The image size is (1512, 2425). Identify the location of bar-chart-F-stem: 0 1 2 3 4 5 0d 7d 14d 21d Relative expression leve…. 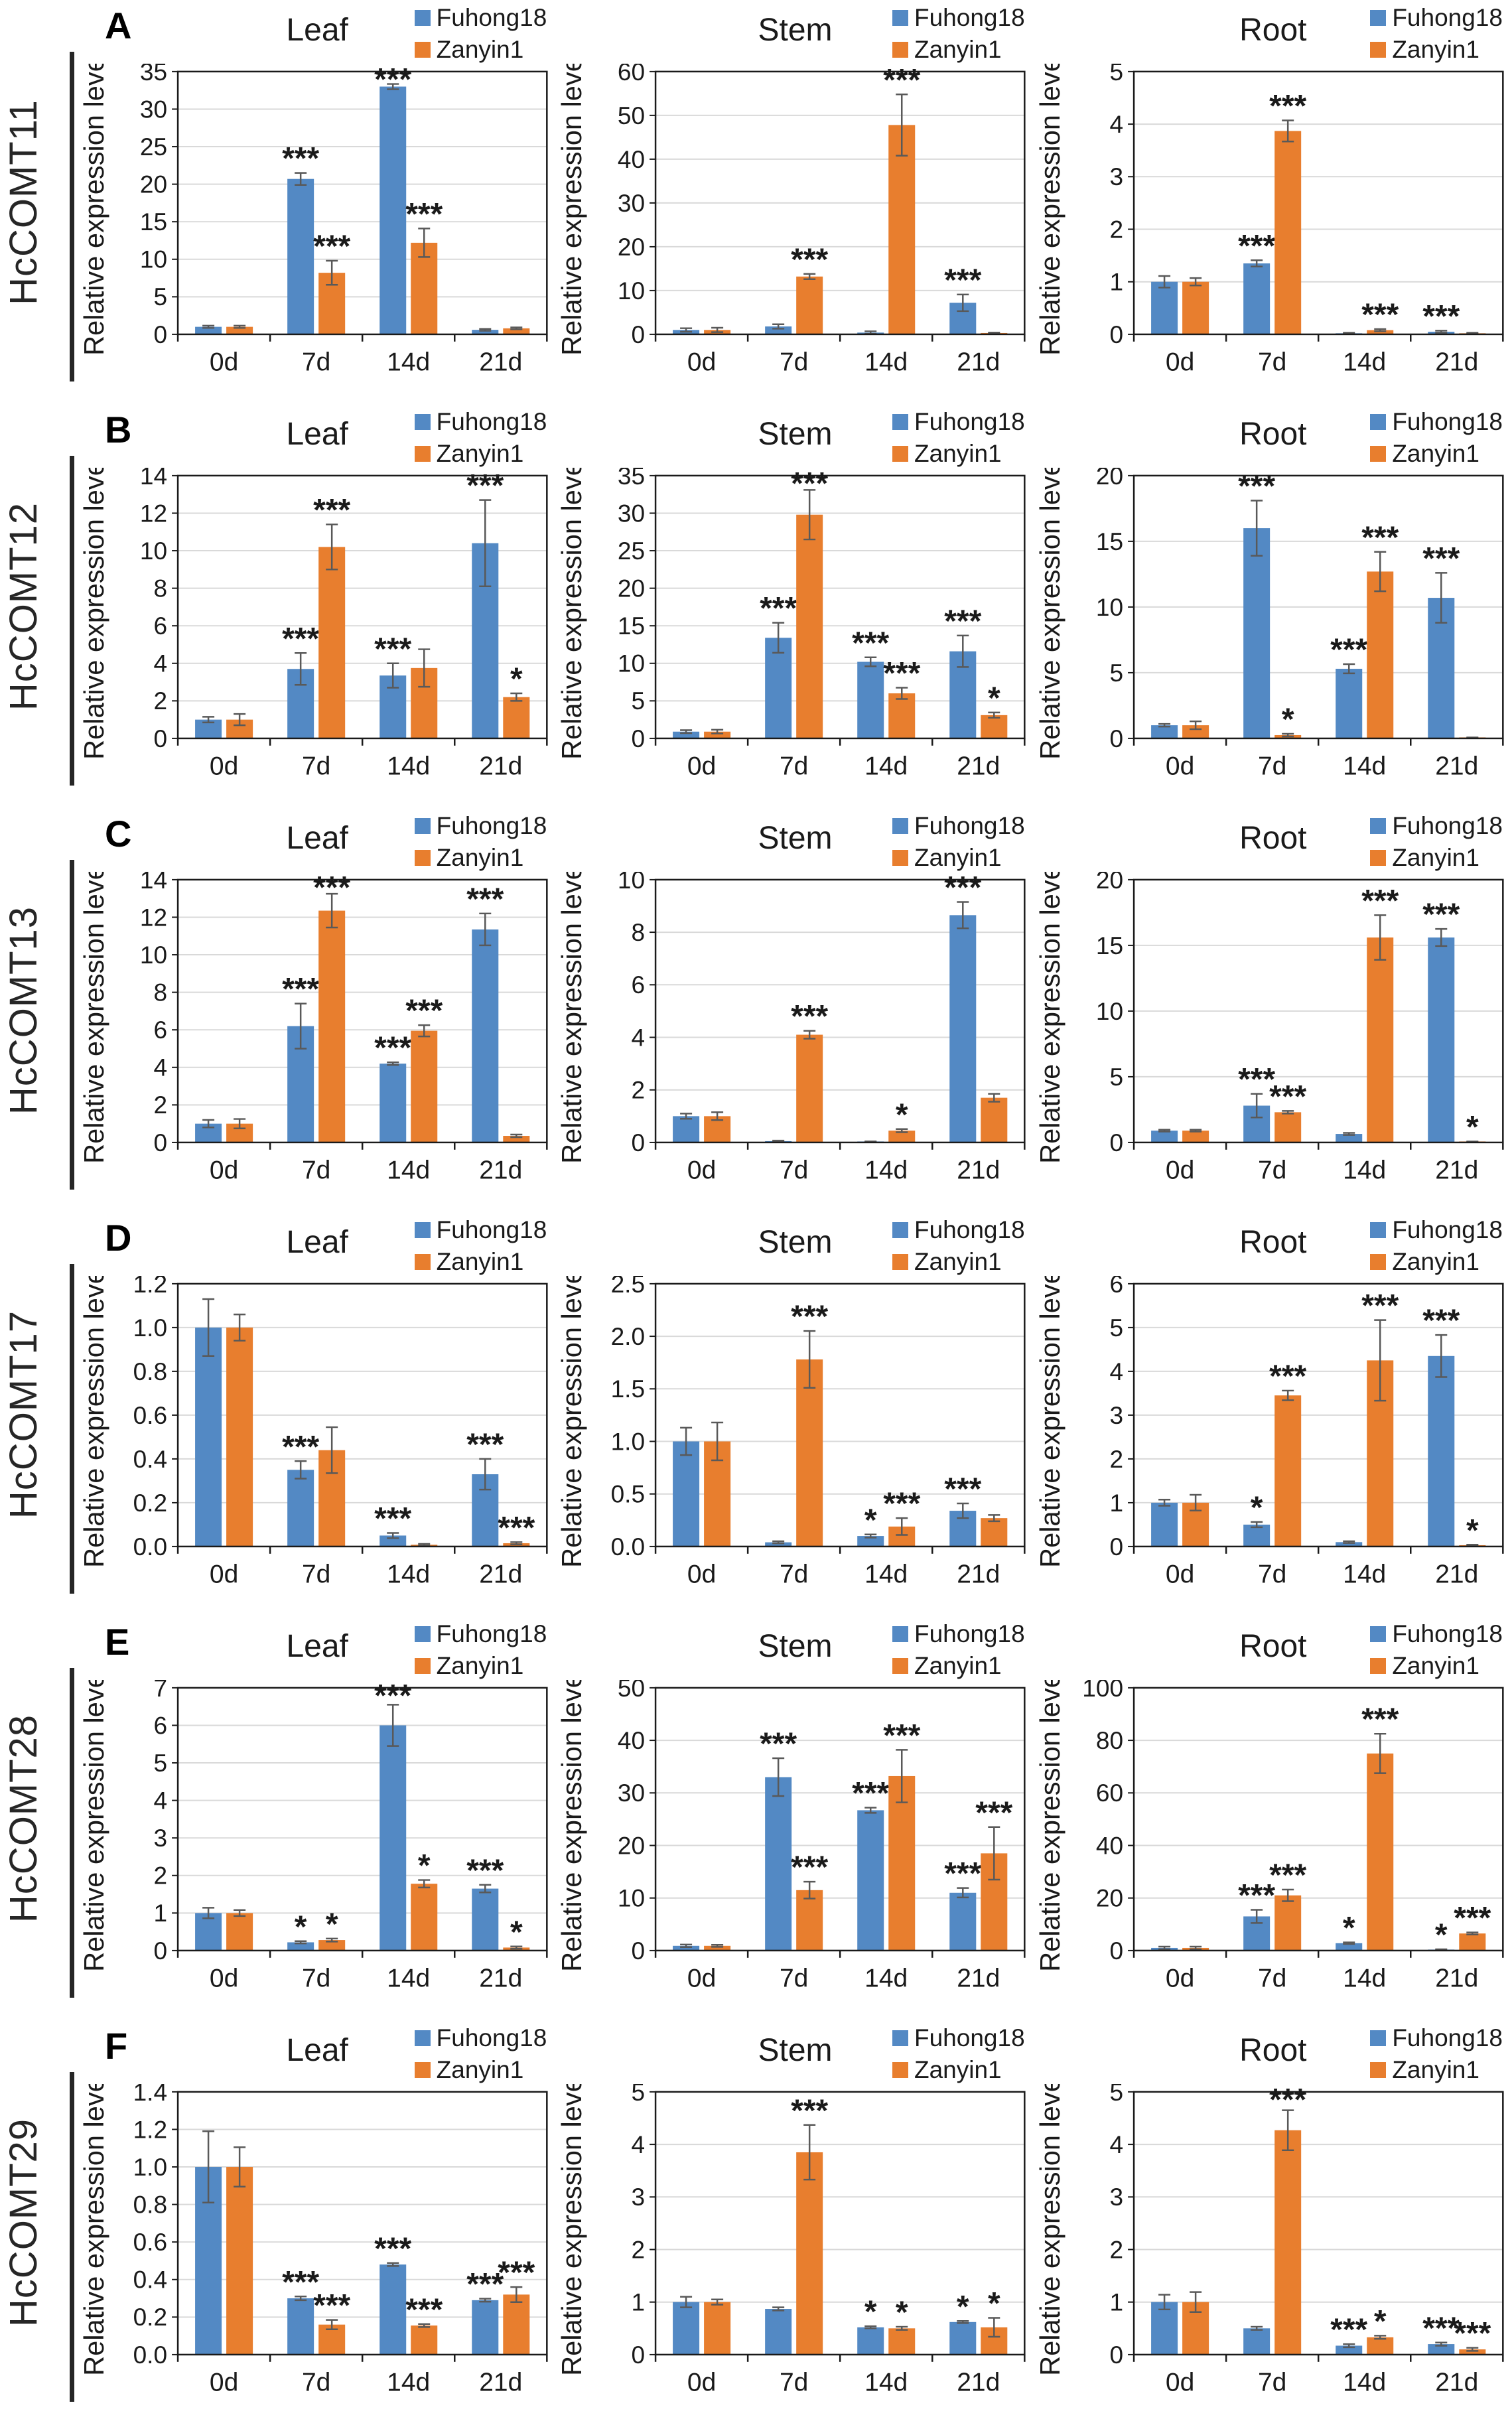
(791, 2240).